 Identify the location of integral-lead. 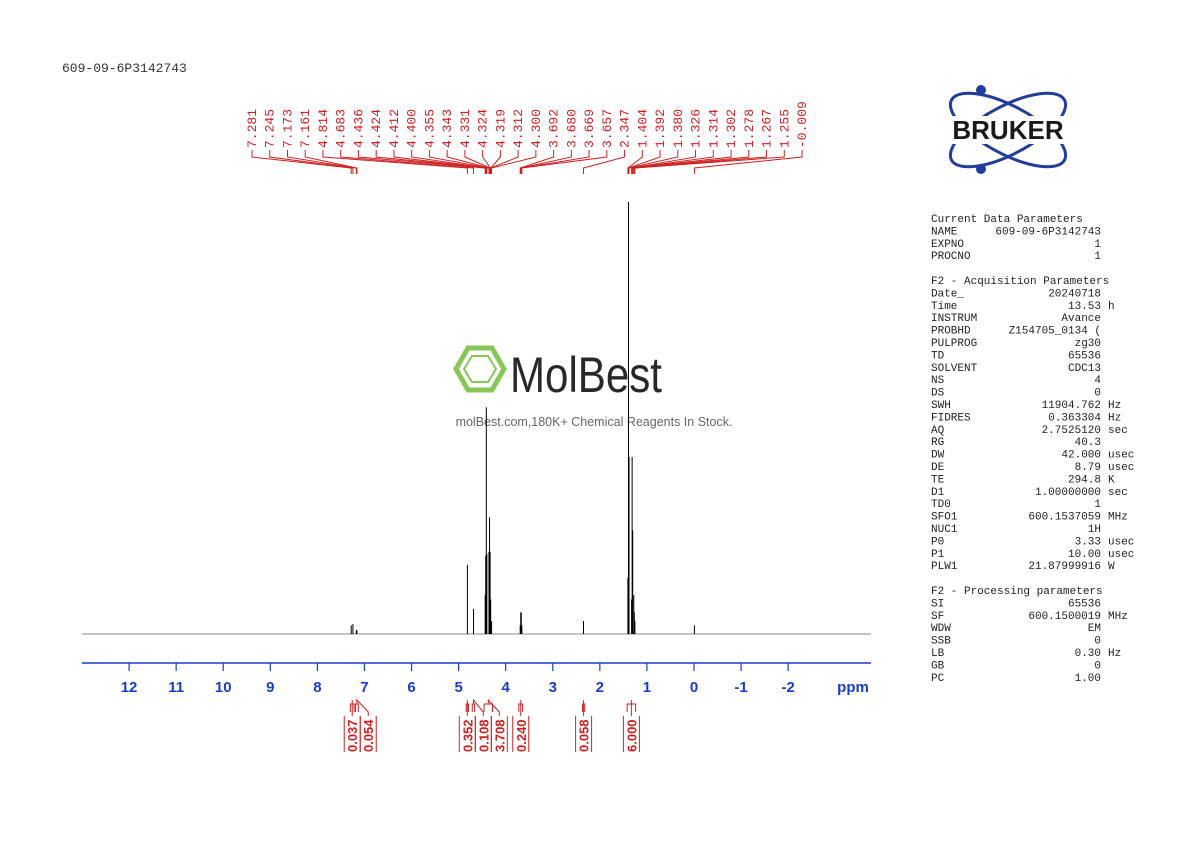
(362, 707).